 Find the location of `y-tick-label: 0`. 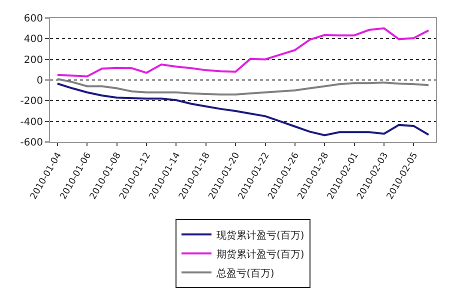

y-tick-label: 0 is located at coordinates (39, 81).